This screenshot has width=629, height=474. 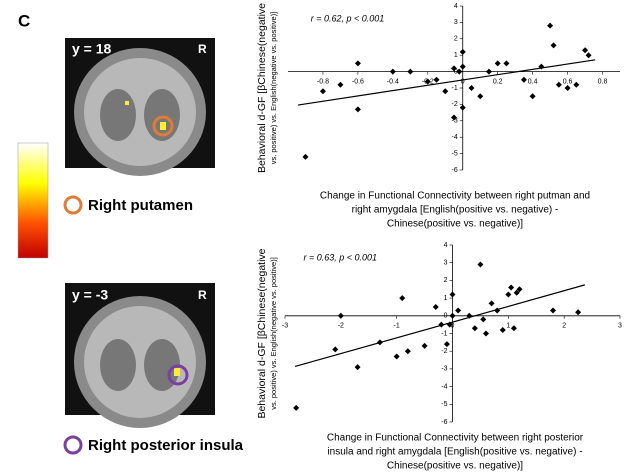 I want to click on x-axis-label: Chinese(positive vs. negative)], so click(x=455, y=224).